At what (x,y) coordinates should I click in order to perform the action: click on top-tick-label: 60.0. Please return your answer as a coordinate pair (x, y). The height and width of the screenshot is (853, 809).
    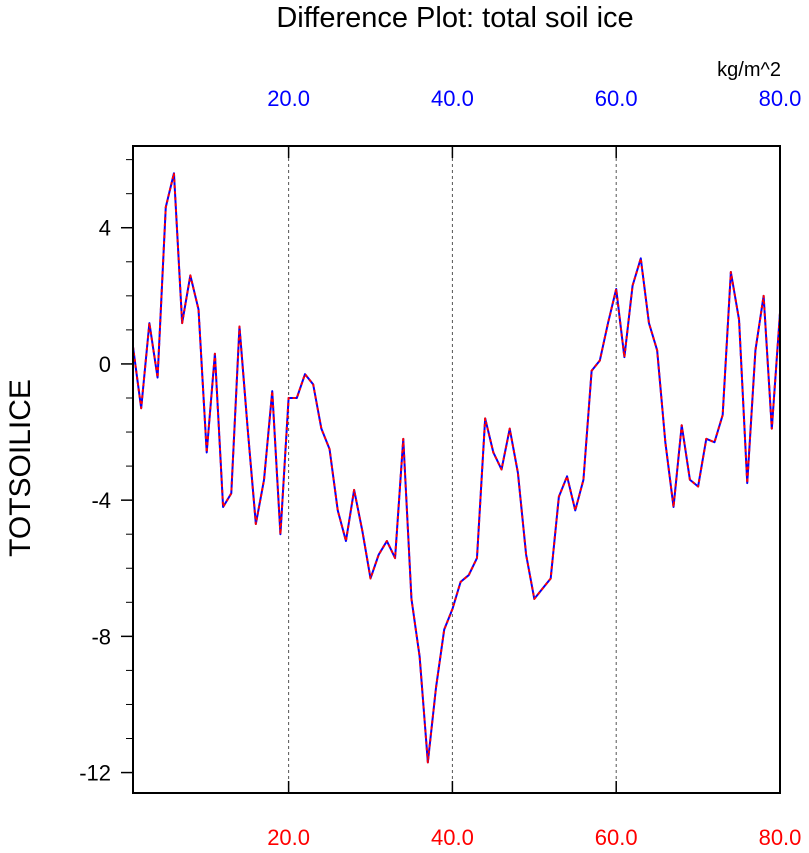
    Looking at the image, I should click on (616, 98).